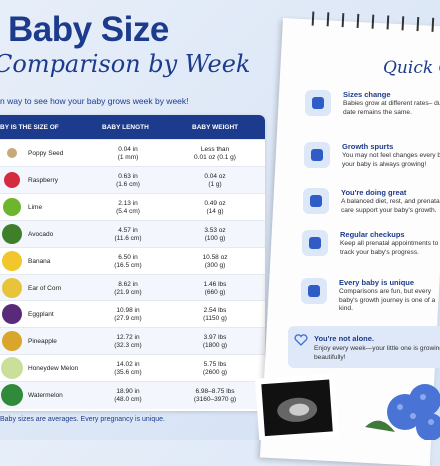  I want to click on length-cell: 18.90 in (48.0 cm), so click(128, 396).